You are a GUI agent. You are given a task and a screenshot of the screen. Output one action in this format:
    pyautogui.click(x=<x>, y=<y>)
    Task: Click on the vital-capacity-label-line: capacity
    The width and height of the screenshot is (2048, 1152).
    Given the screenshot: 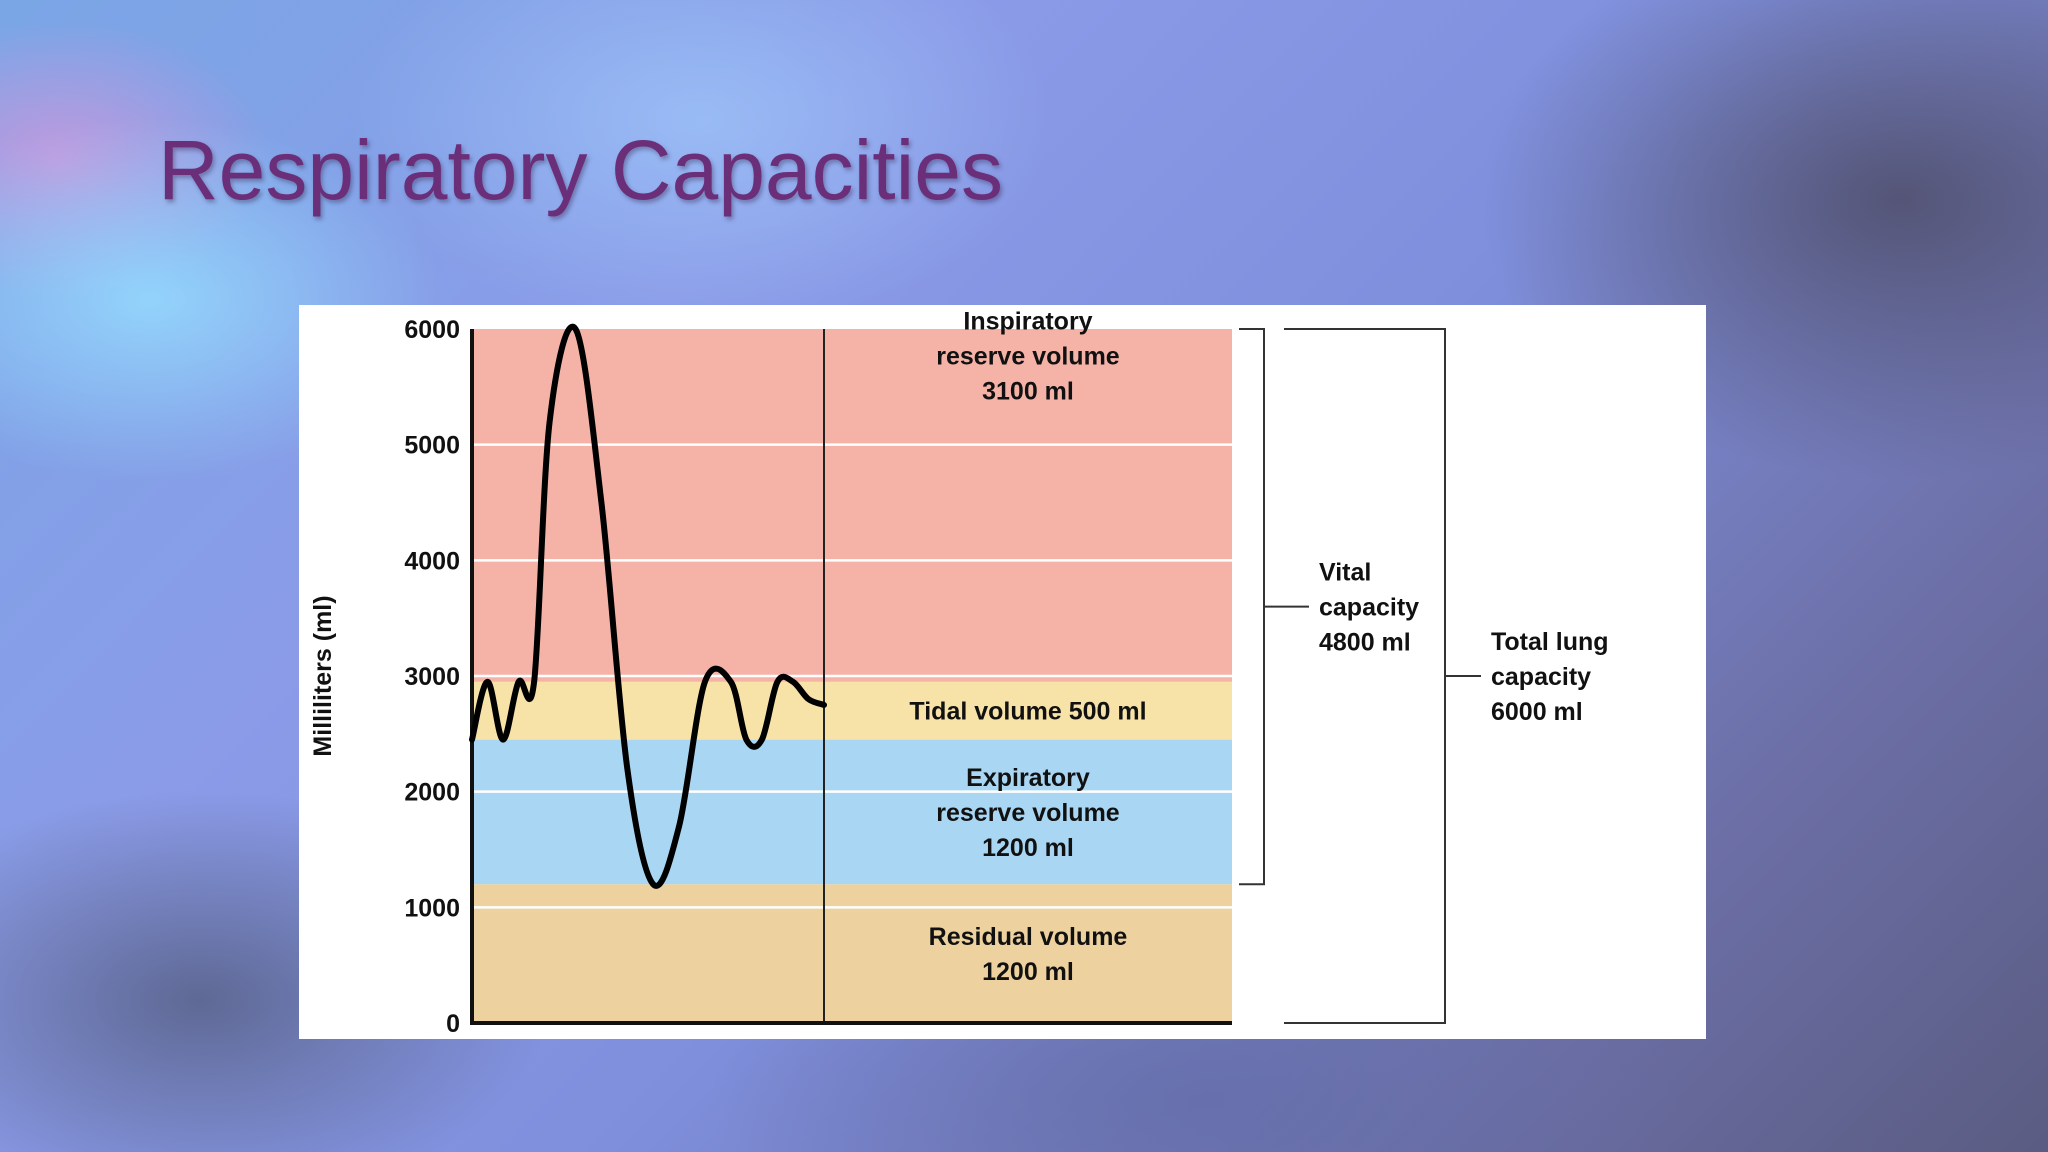 What is the action you would take?
    pyautogui.click(x=1369, y=608)
    